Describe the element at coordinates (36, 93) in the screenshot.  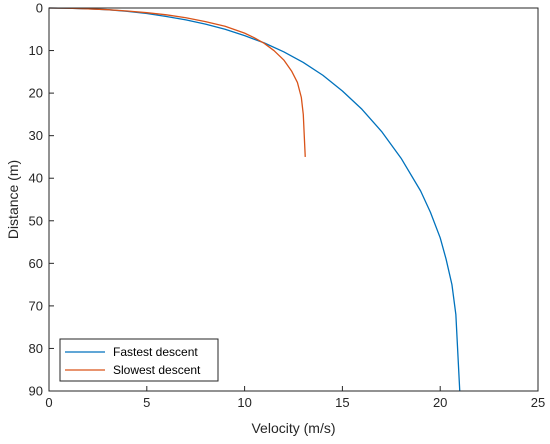
I see `y-tick-label: 20` at that location.